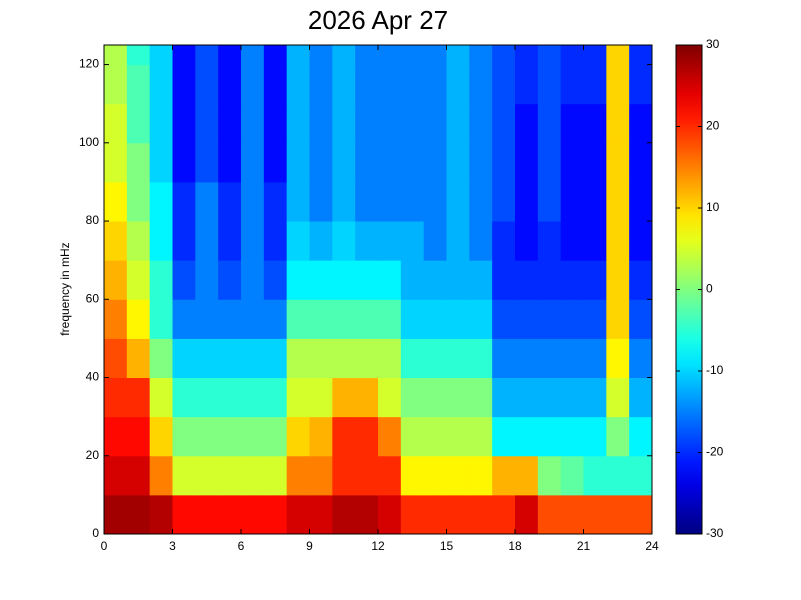 Image resolution: width=801 pixels, height=600 pixels. What do you see at coordinates (172, 546) in the screenshot?
I see `x-tick-label: 3` at bounding box center [172, 546].